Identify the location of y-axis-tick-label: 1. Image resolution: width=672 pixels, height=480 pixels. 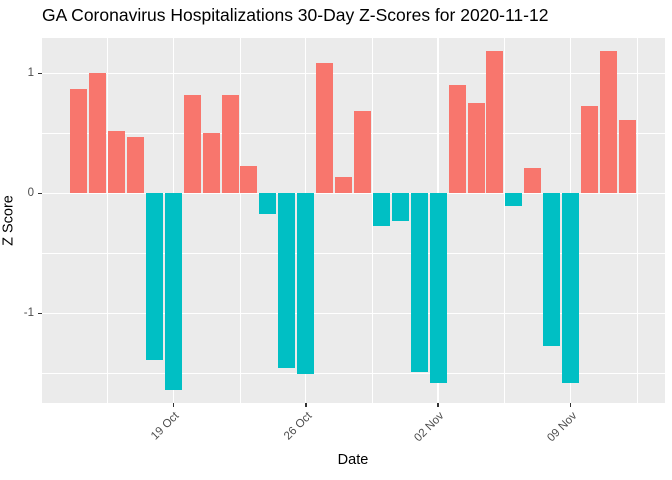
(30, 73).